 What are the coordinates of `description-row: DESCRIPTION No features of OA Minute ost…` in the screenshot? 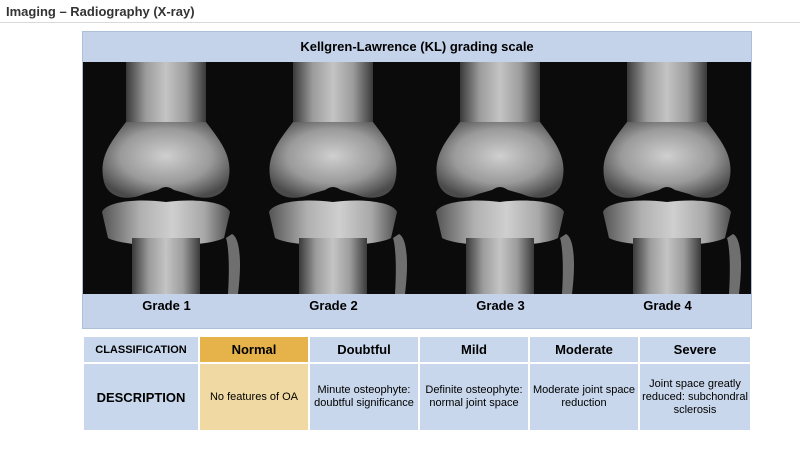 It's located at (417, 397).